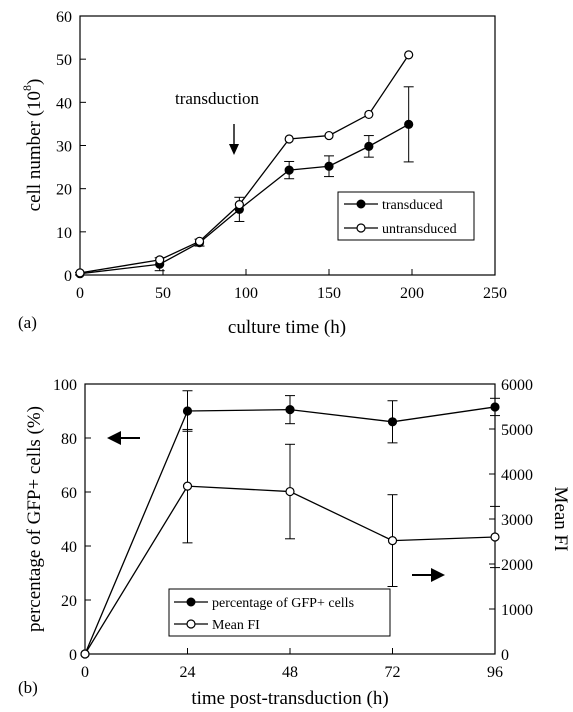 This screenshot has width=573, height=712. I want to click on y-tick-label-b: 80, so click(69, 439).